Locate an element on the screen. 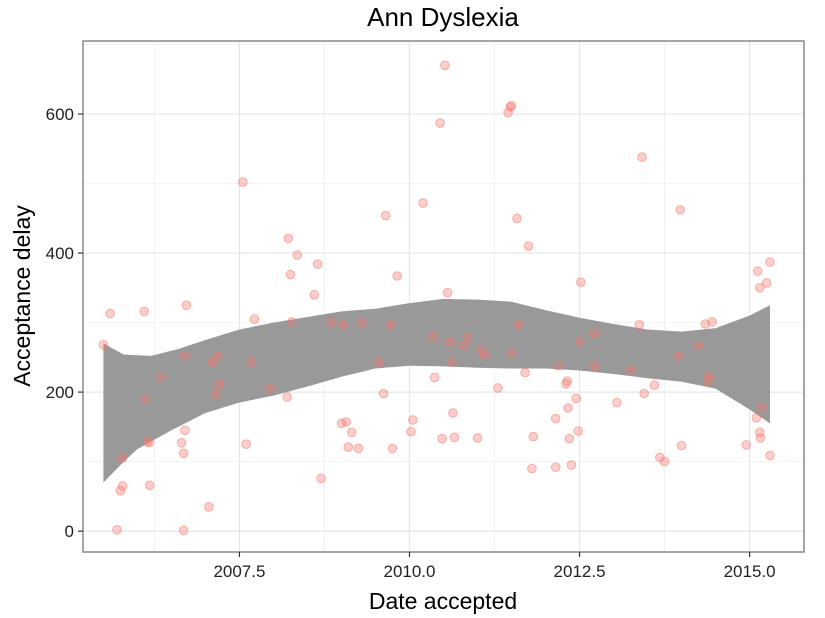 Image resolution: width=825 pixels, height=618 pixels. y-tick-label: 200 is located at coordinates (60, 392).